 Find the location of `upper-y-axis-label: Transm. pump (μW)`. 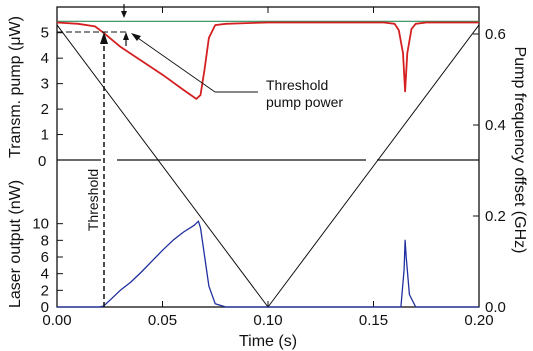

upper-y-axis-label: Transm. pump (μW) is located at coordinates (15, 87).